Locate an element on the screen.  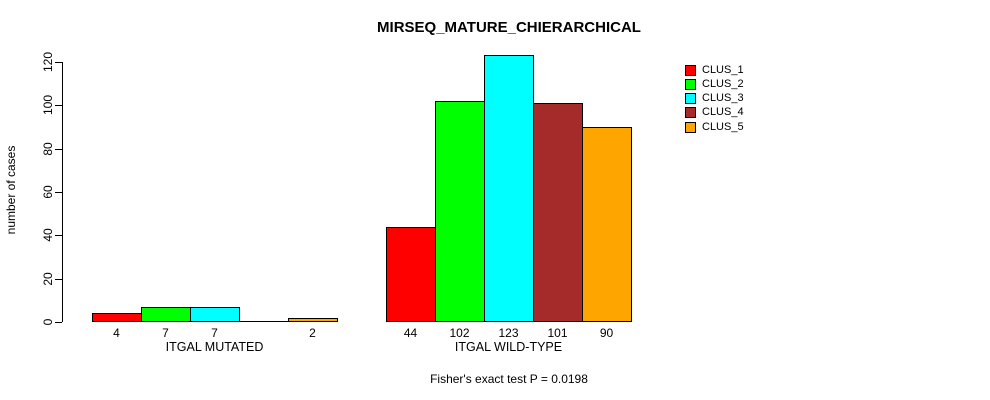
y-tick-label: 120 is located at coordinates (48, 62).